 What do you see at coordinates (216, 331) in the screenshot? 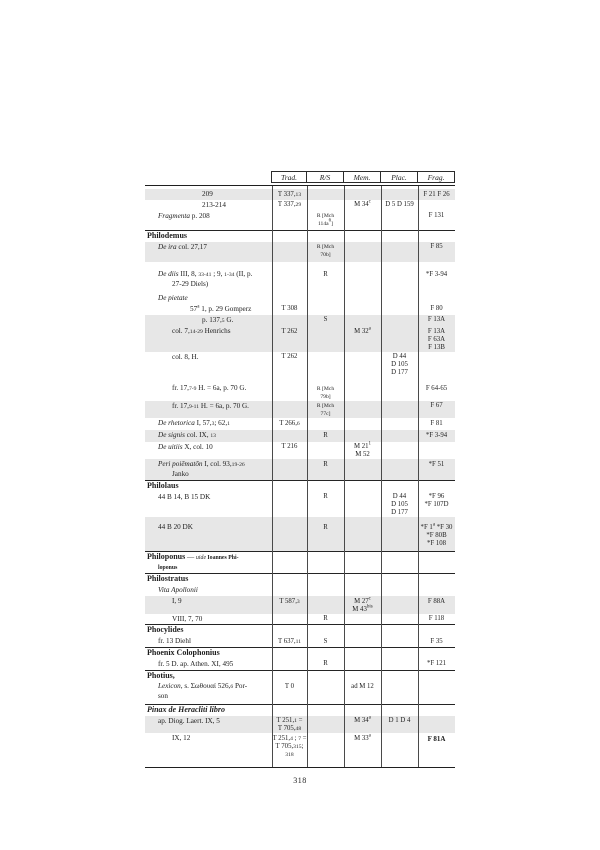
I see `text-segment: Henrichs` at bounding box center [216, 331].